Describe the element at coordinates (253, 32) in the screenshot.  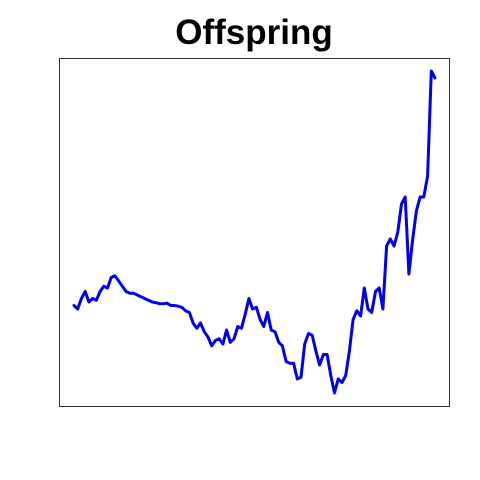
I see `chart-title: Offspring` at that location.